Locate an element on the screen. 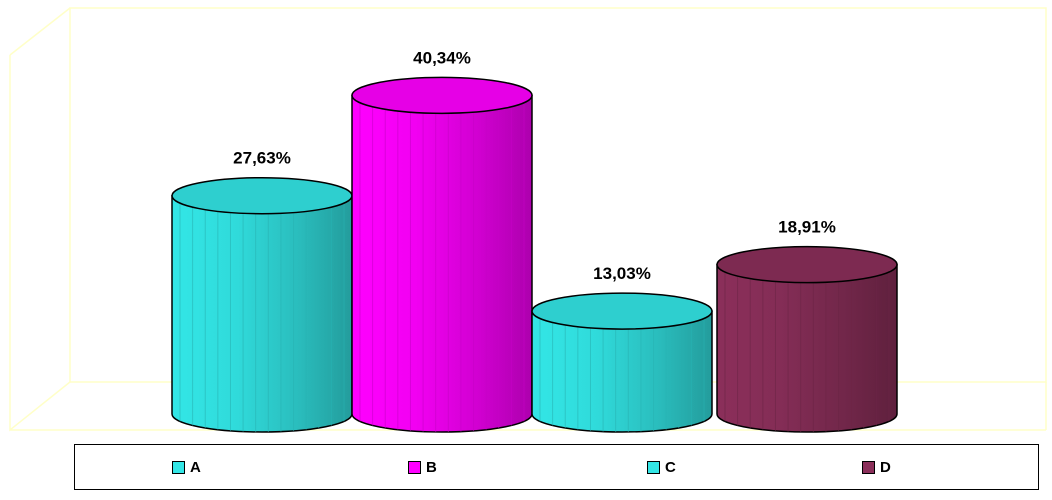 The height and width of the screenshot is (500, 1052). legend-label-a: A is located at coordinates (195, 467).